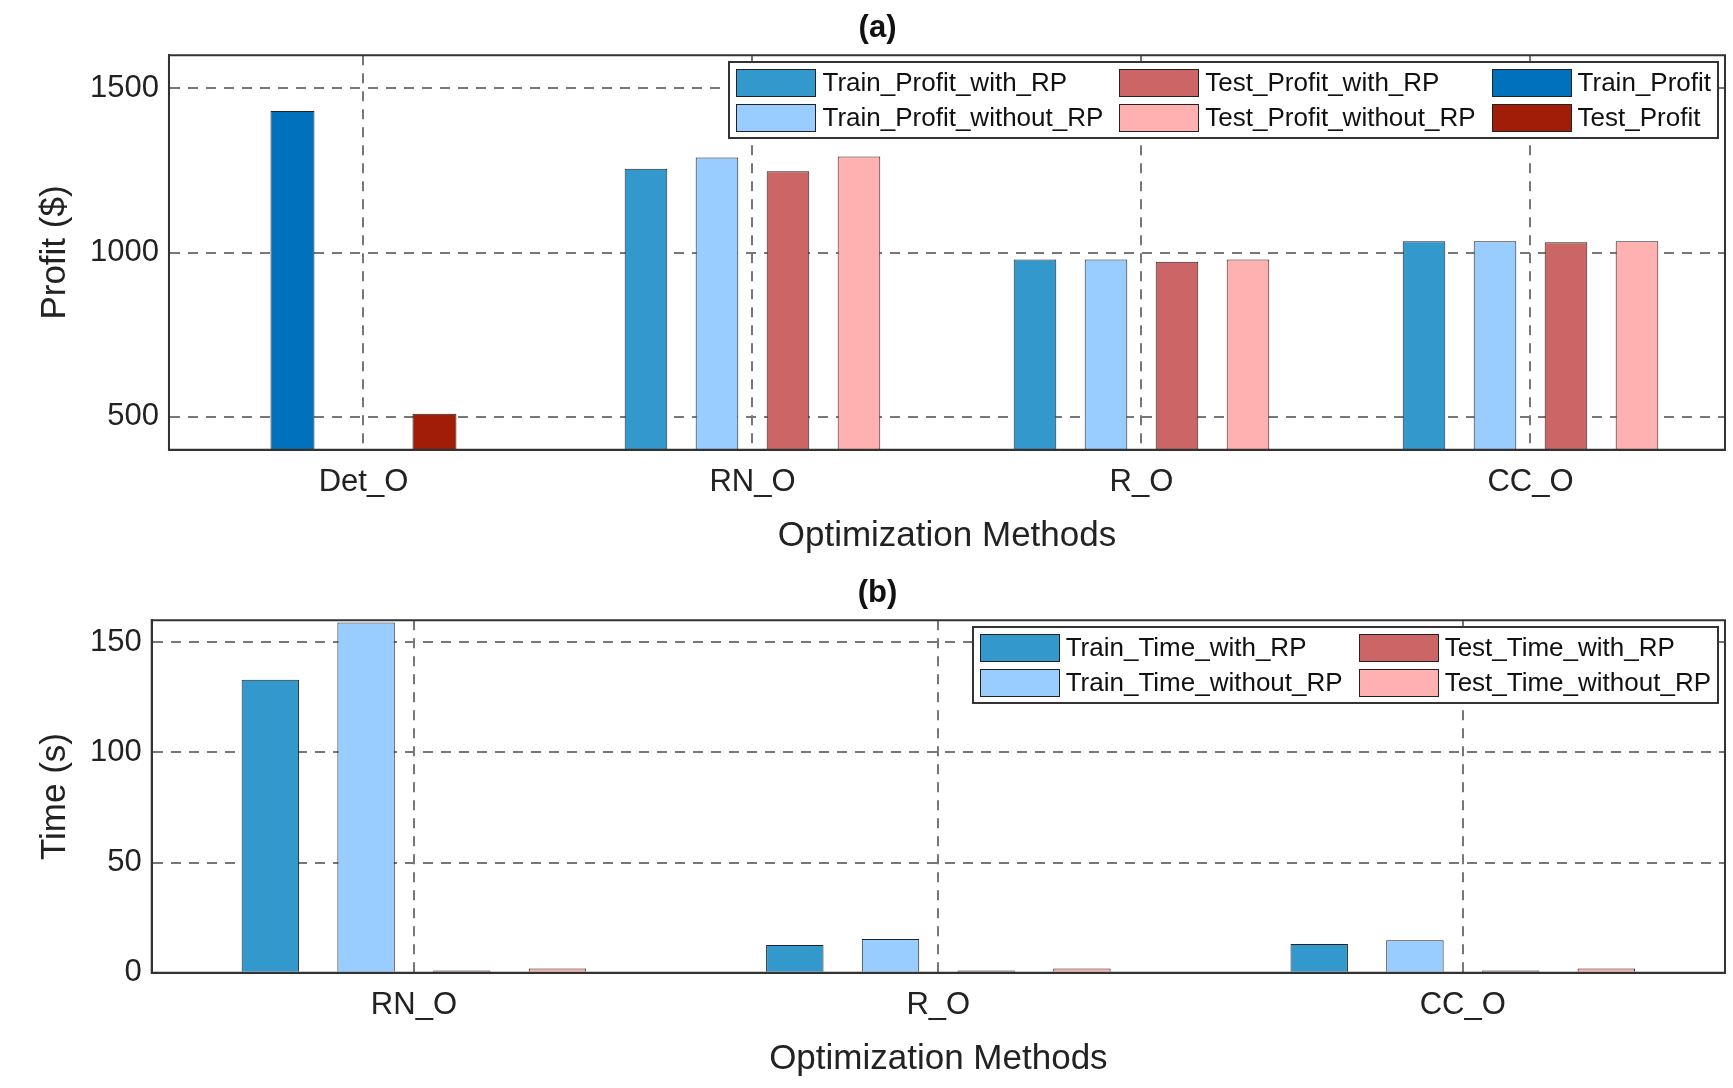 The height and width of the screenshot is (1088, 1733). I want to click on y-tick-label: 1500, so click(124, 86).